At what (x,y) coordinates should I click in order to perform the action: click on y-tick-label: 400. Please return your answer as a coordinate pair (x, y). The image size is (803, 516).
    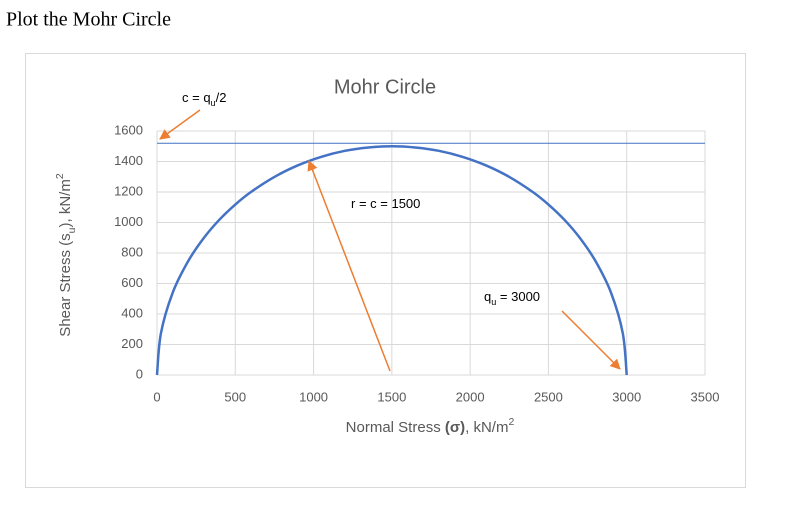
    Looking at the image, I should click on (132, 312).